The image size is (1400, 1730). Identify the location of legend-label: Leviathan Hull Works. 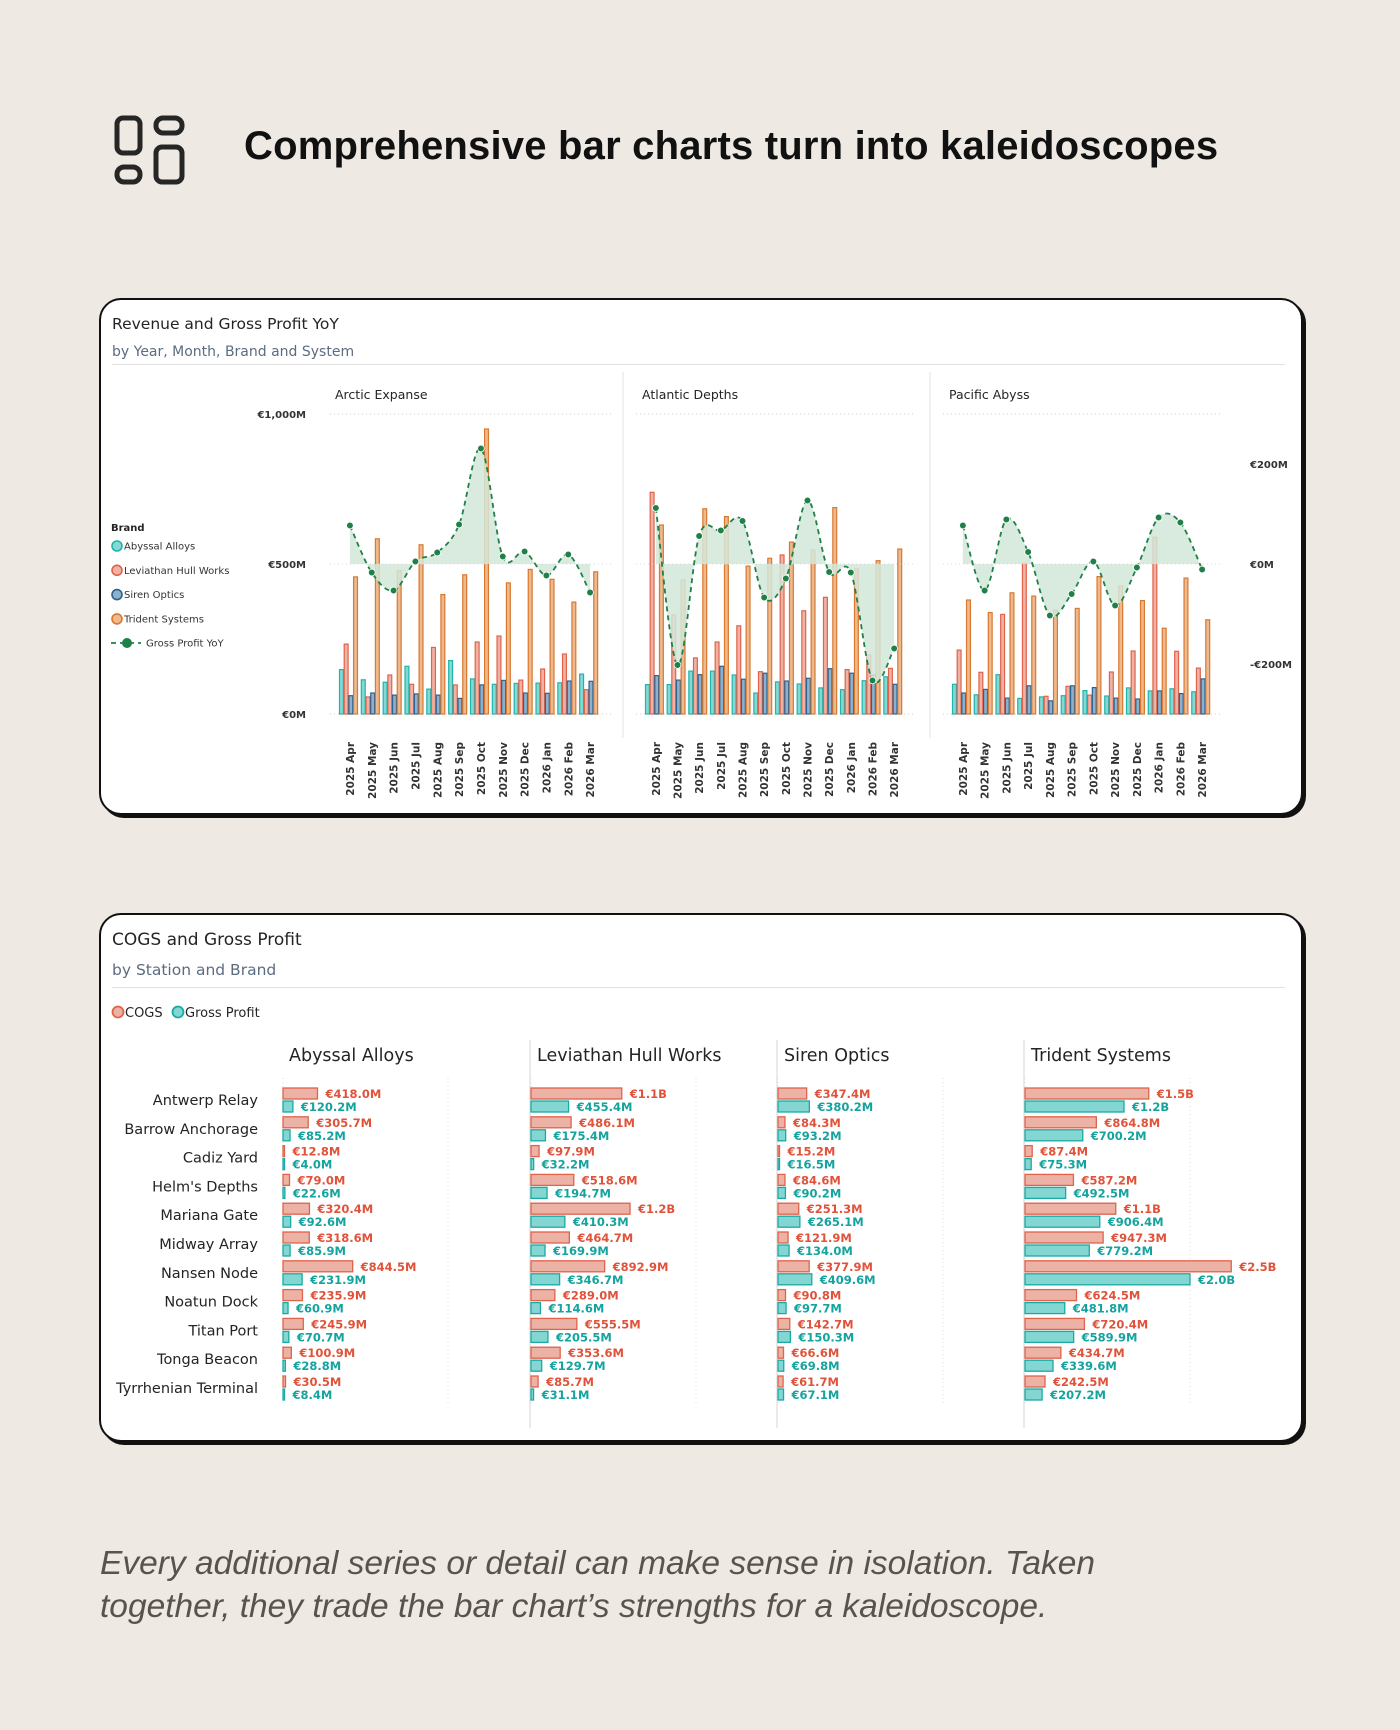
(176, 571).